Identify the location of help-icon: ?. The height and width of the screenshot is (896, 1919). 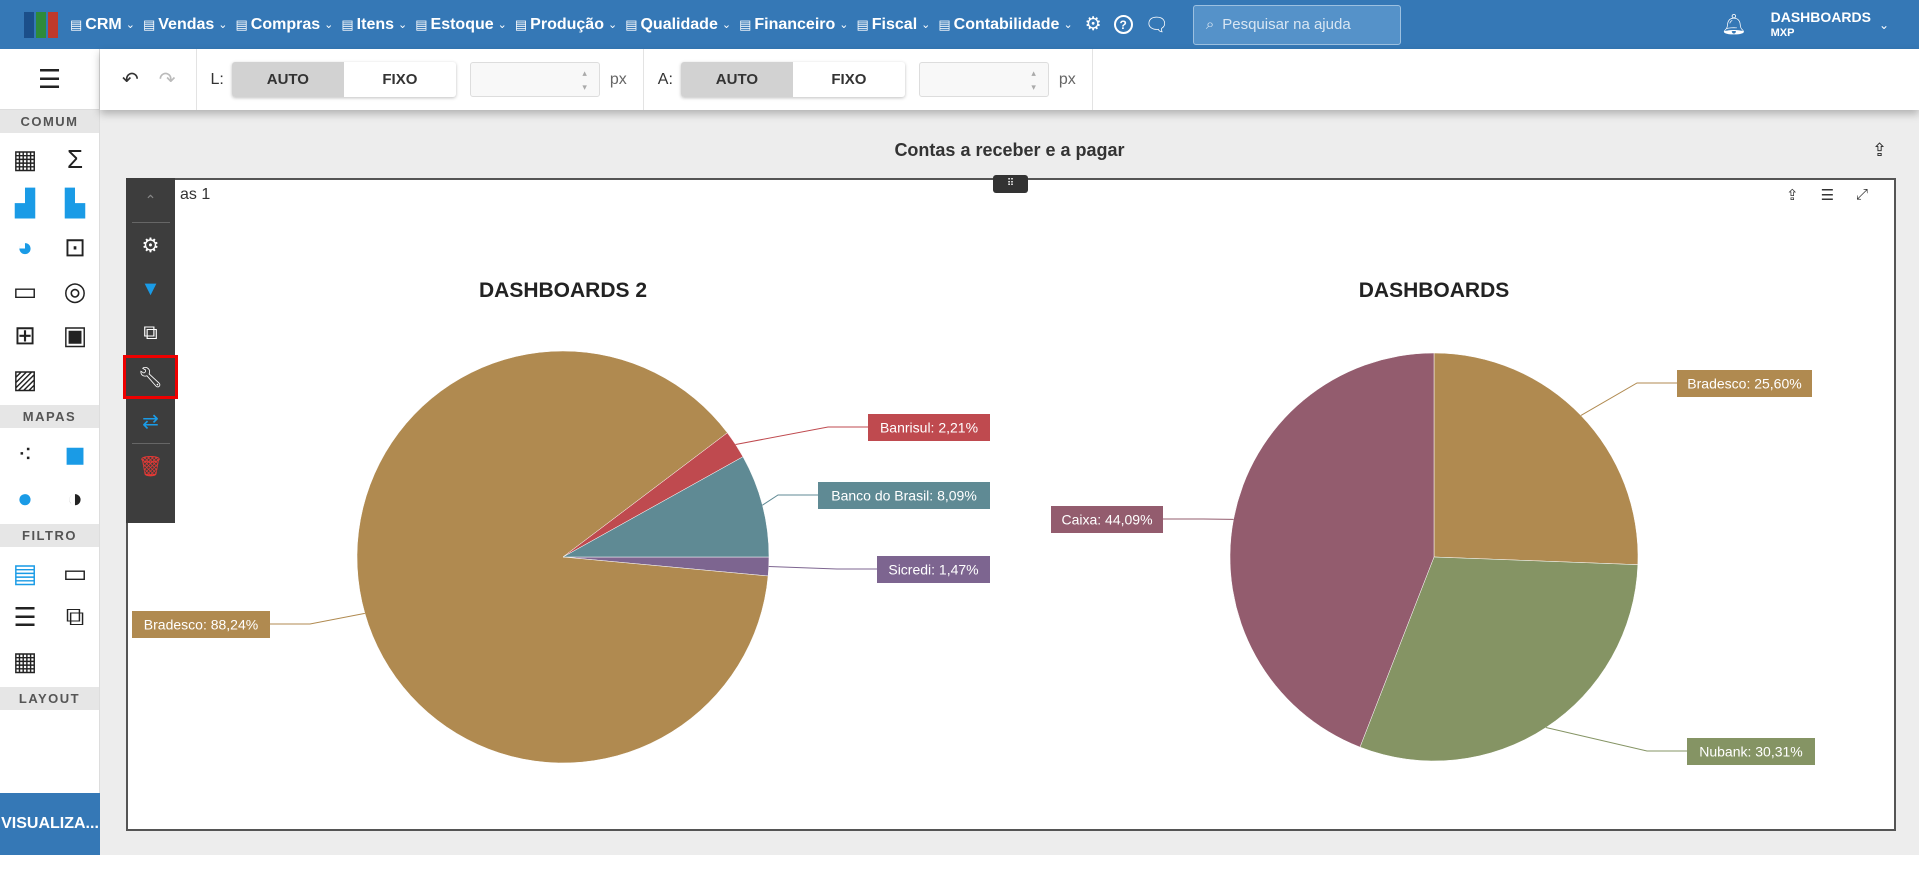
(1123, 24).